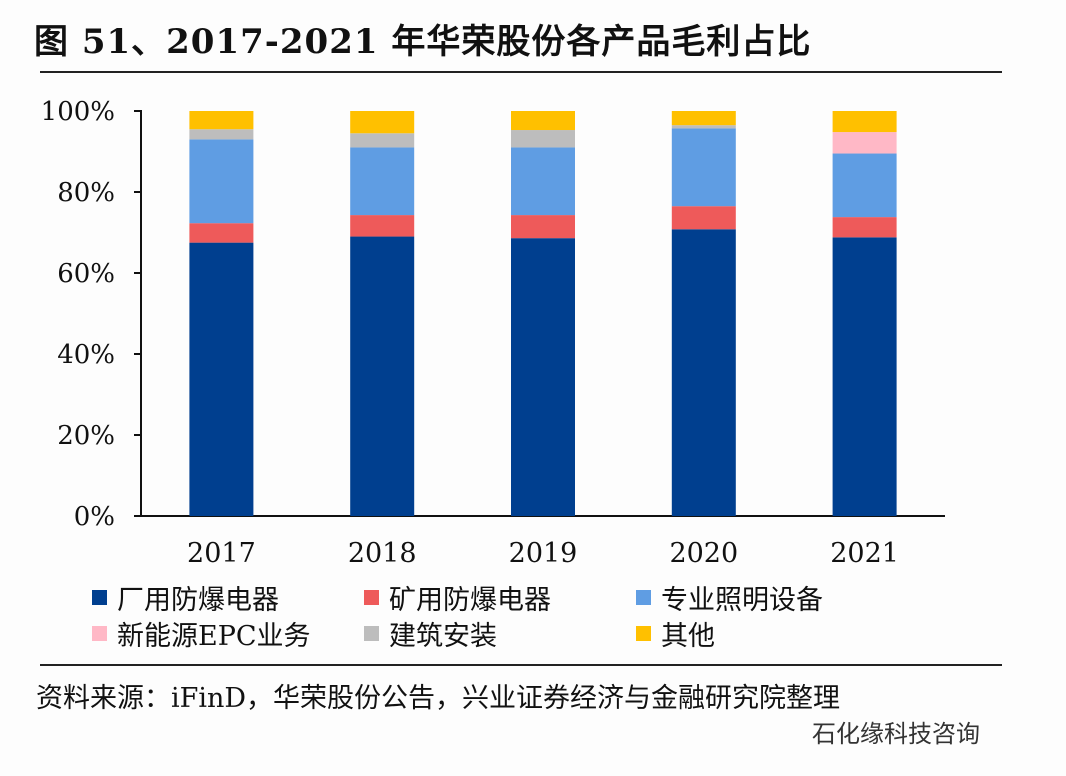 The image size is (1066, 776). What do you see at coordinates (198, 600) in the screenshot?
I see `legend-label: 厂用防爆电器` at bounding box center [198, 600].